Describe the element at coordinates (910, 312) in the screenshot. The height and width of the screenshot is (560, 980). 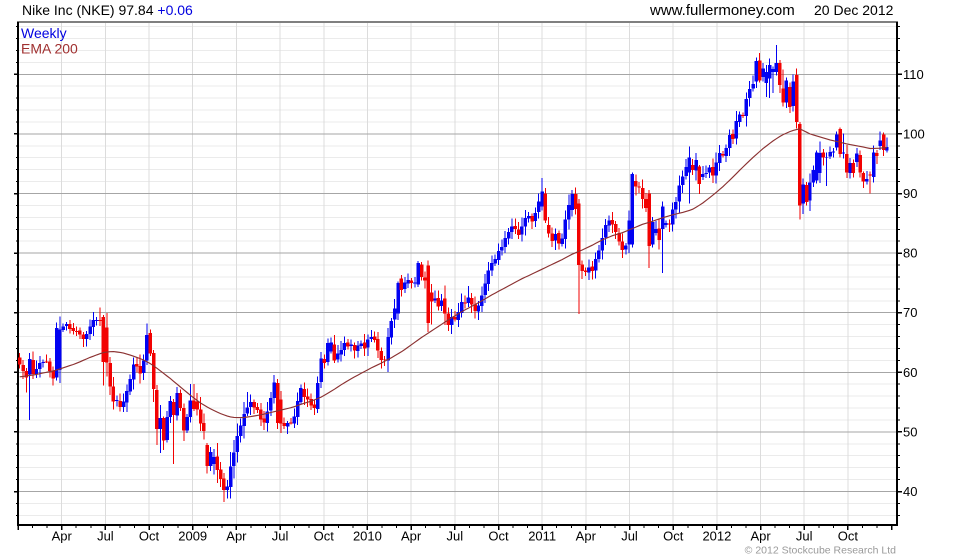
I see `svg-text: 70` at that location.